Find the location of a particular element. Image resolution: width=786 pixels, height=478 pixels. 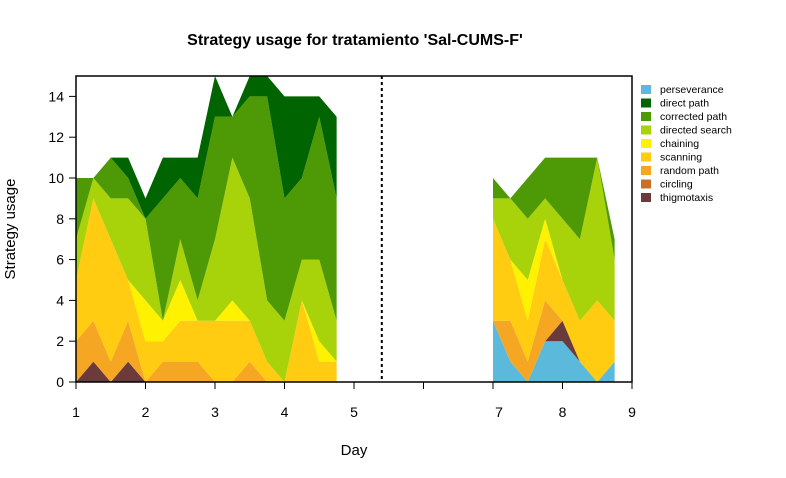

legend-swatch-random-path is located at coordinates (646, 170).